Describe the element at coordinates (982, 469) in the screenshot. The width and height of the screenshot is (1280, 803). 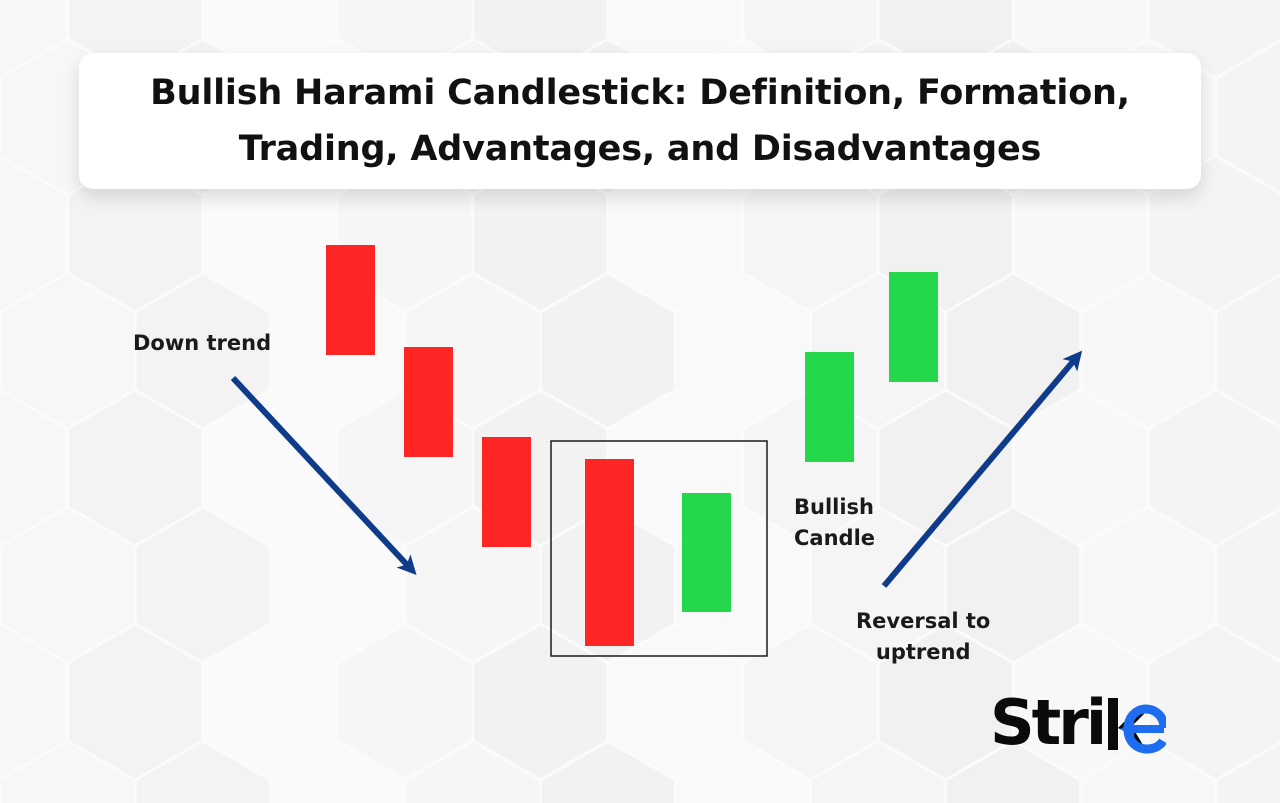
I see `uptrend-arrow` at that location.